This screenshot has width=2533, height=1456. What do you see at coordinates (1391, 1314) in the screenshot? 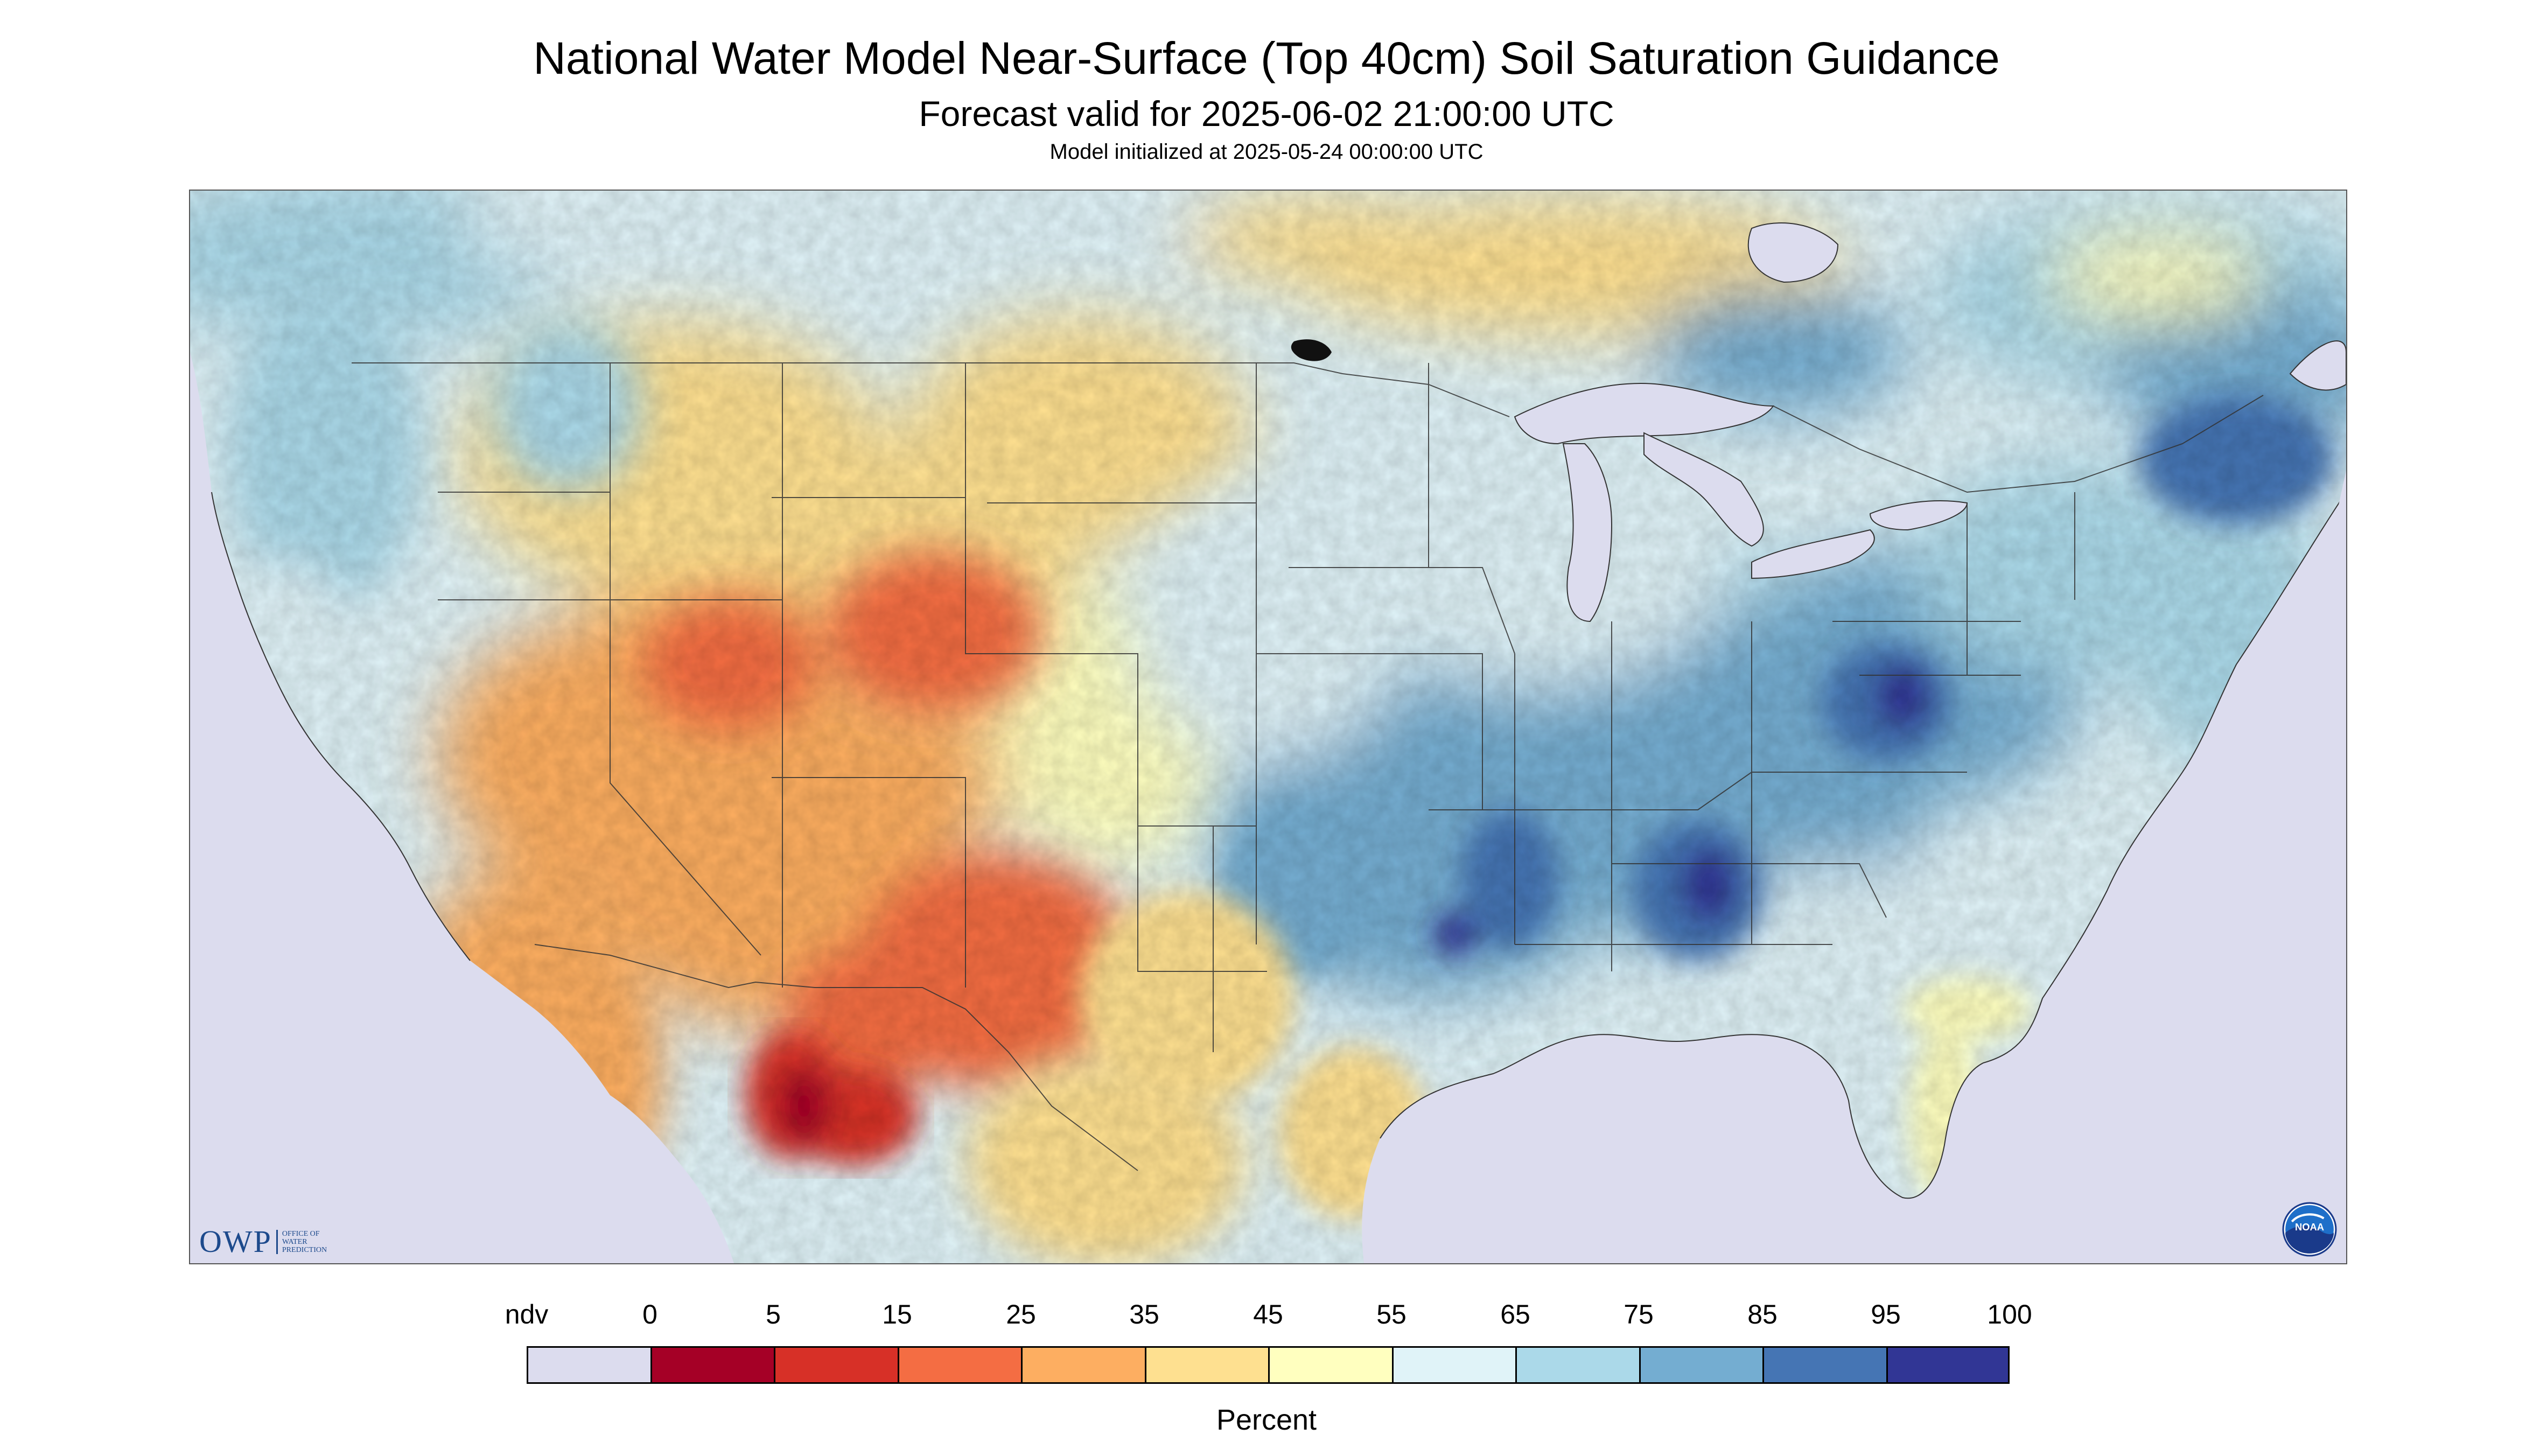
I see `legend-label-55: 55` at bounding box center [1391, 1314].